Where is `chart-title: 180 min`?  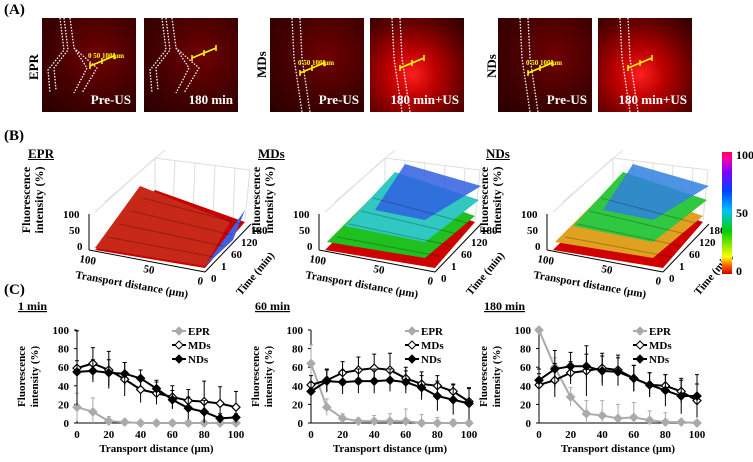 chart-title: 180 min is located at coordinates (504, 306).